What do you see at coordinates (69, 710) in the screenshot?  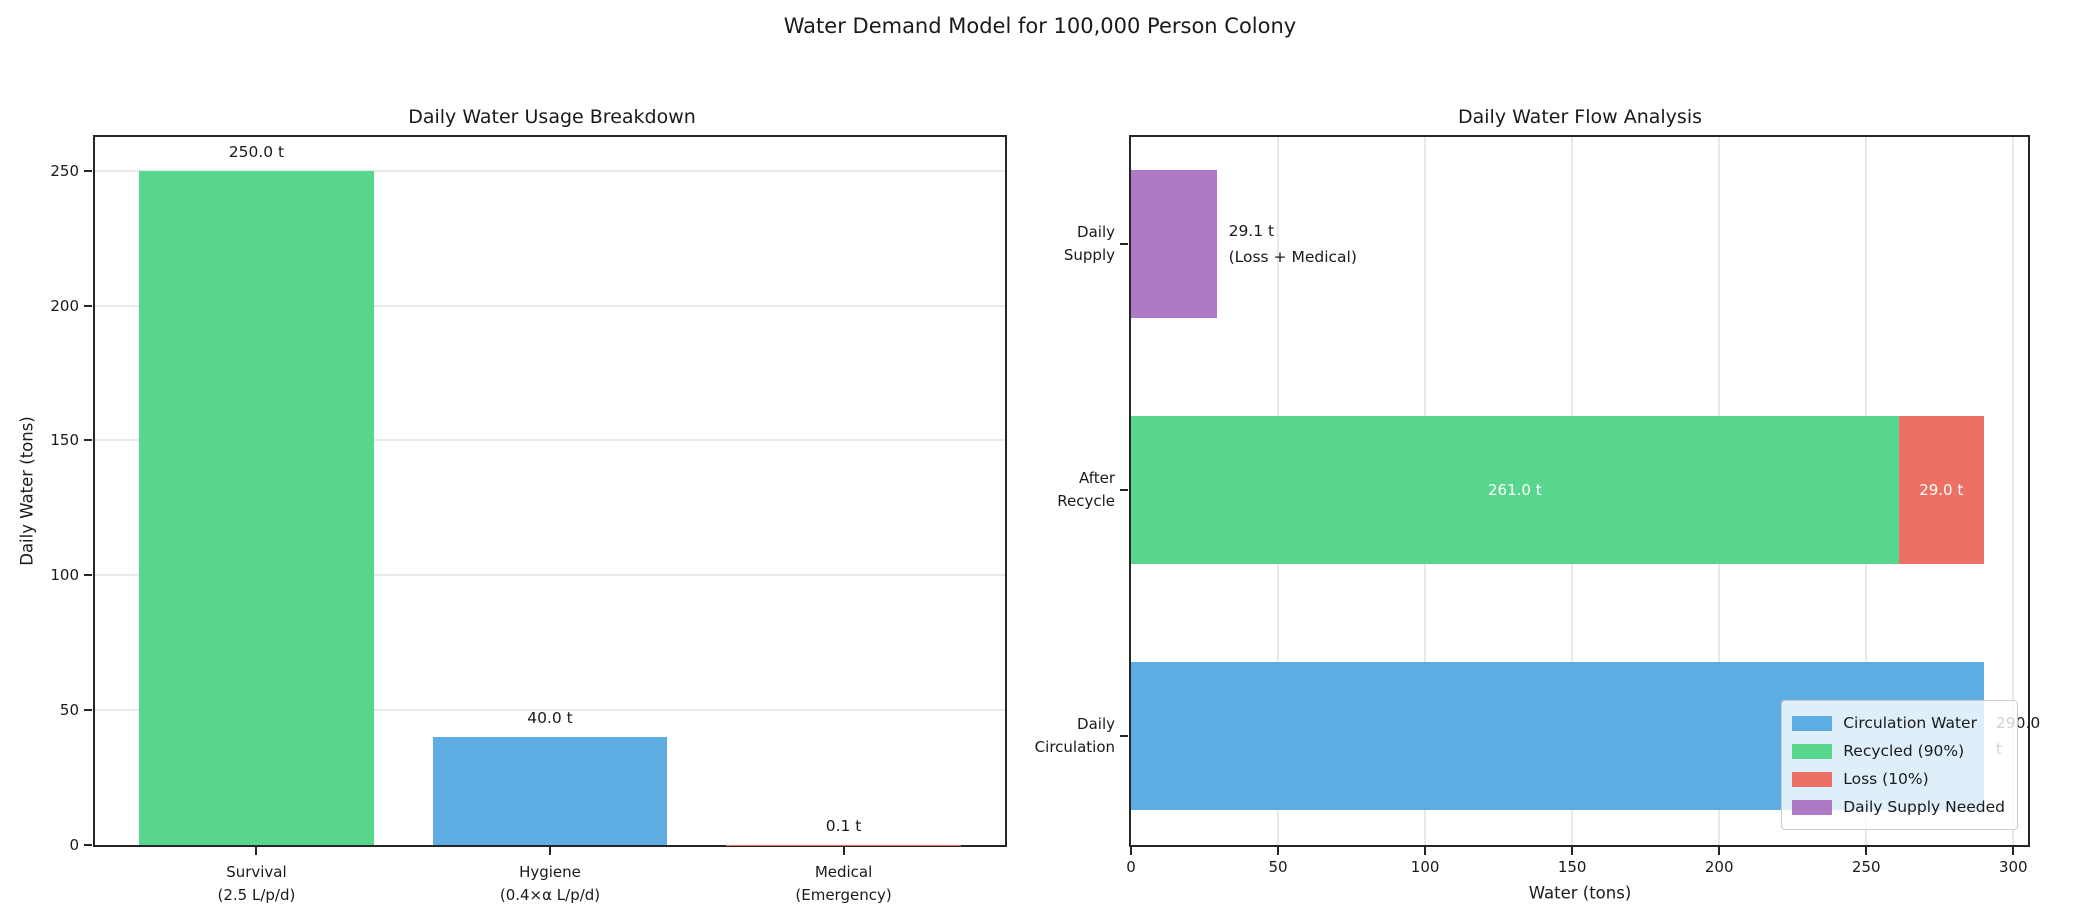 I see `y-tick-label: 50` at bounding box center [69, 710].